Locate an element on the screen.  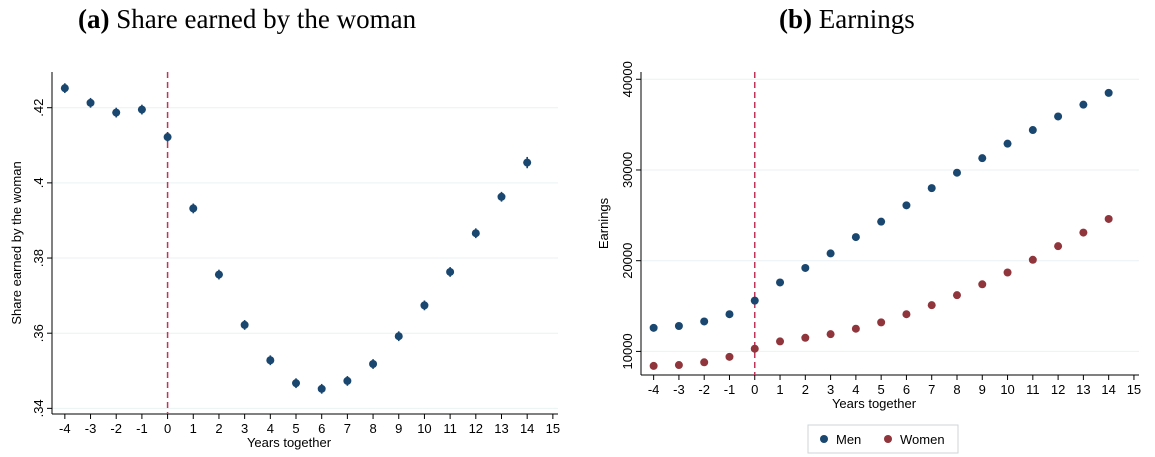
x-tick-label: 14 is located at coordinates (527, 428).